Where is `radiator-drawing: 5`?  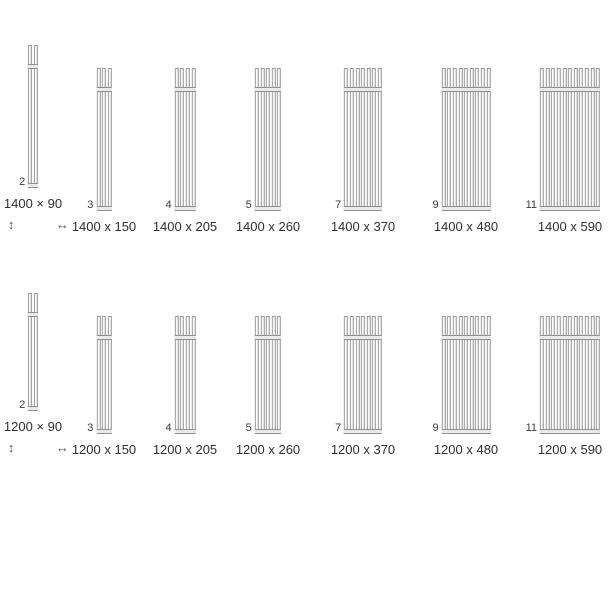 radiator-drawing: 5 is located at coordinates (264, 375).